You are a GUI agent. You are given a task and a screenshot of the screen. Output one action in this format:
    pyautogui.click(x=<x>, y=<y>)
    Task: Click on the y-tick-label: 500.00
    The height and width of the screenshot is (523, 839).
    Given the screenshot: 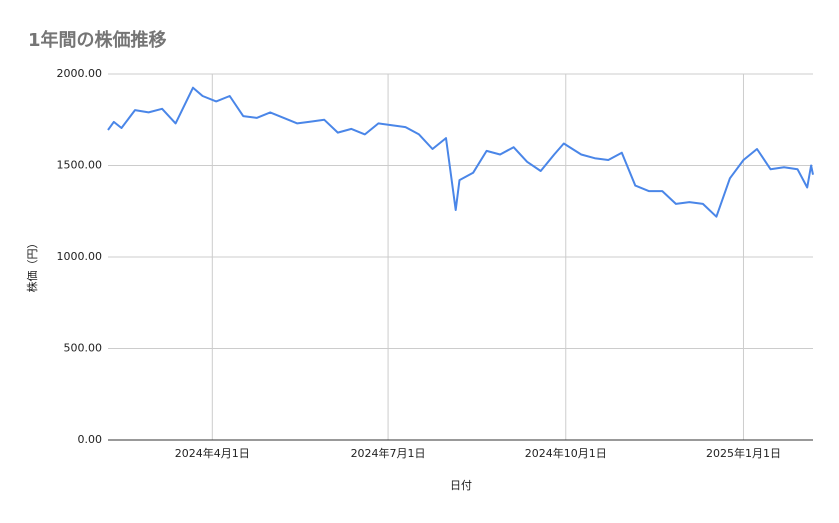 What is the action you would take?
    pyautogui.click(x=83, y=348)
    